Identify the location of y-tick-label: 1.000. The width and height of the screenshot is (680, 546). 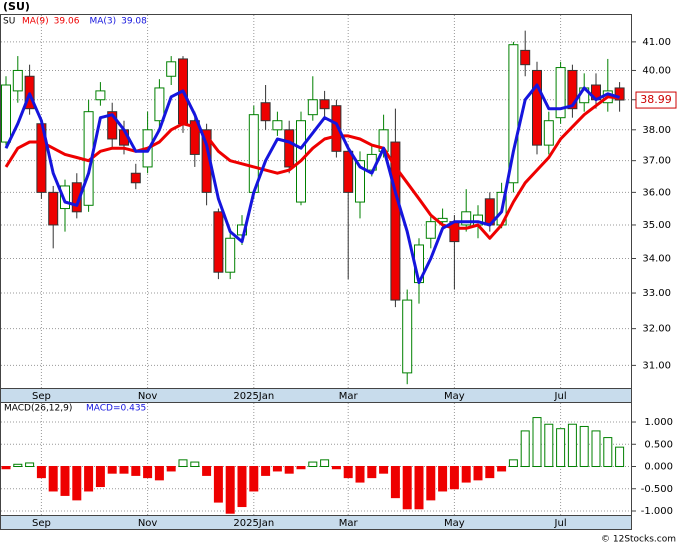
(658, 422).